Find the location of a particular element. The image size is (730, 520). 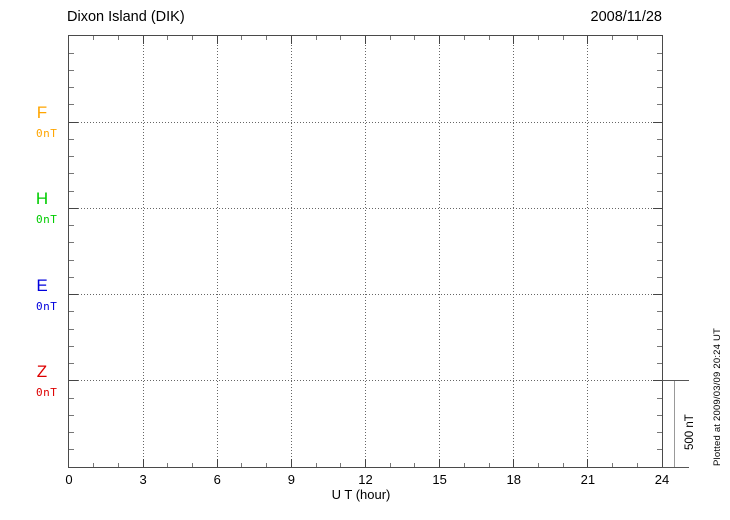

x-tick-label-9: 9 is located at coordinates (291, 479).